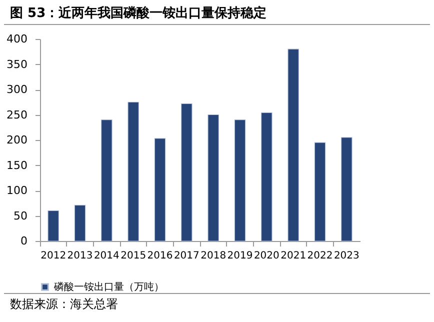 This screenshot has height=322, width=434. What do you see at coordinates (213, 256) in the screenshot?
I see `x-tick-label: 2018` at bounding box center [213, 256].